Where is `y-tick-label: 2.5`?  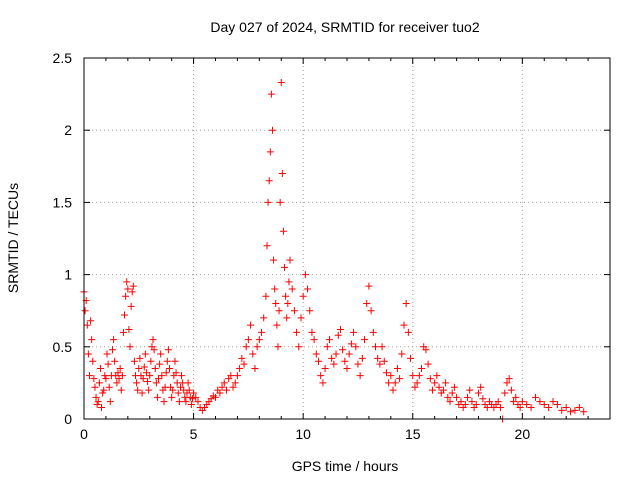 y-tick-label: 2.5 is located at coordinates (63, 58).